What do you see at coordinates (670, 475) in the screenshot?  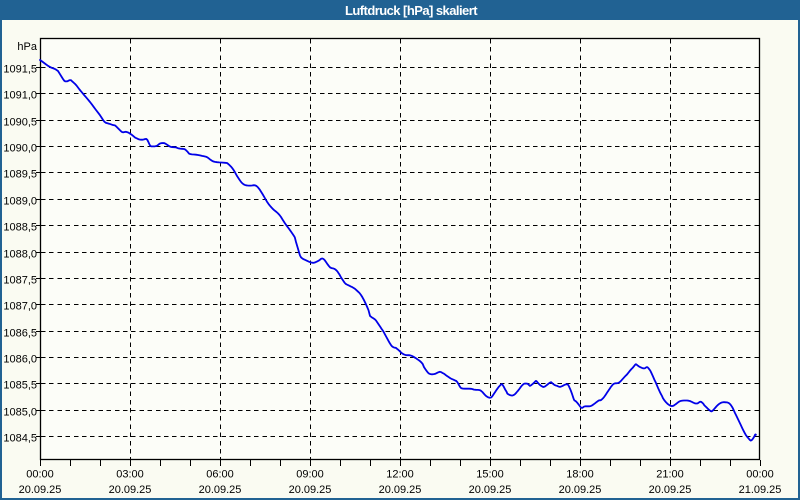 I see `svg-text: 21:00` at bounding box center [670, 475].